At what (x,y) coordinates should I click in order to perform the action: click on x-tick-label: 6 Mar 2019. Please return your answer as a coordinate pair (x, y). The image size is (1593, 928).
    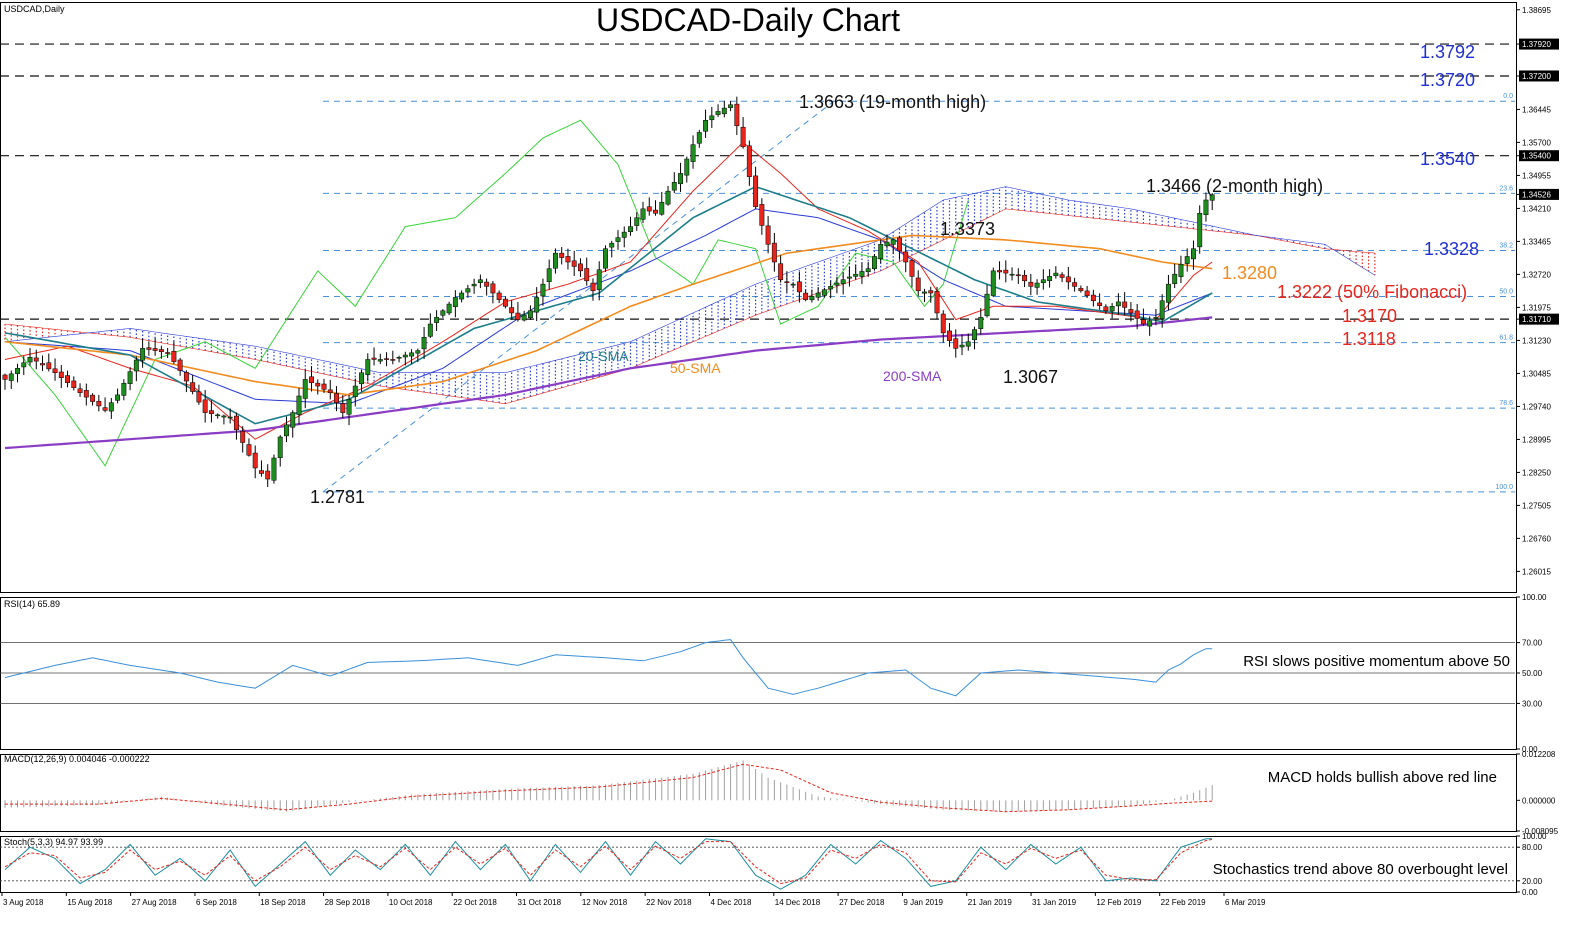
    Looking at the image, I should click on (1245, 902).